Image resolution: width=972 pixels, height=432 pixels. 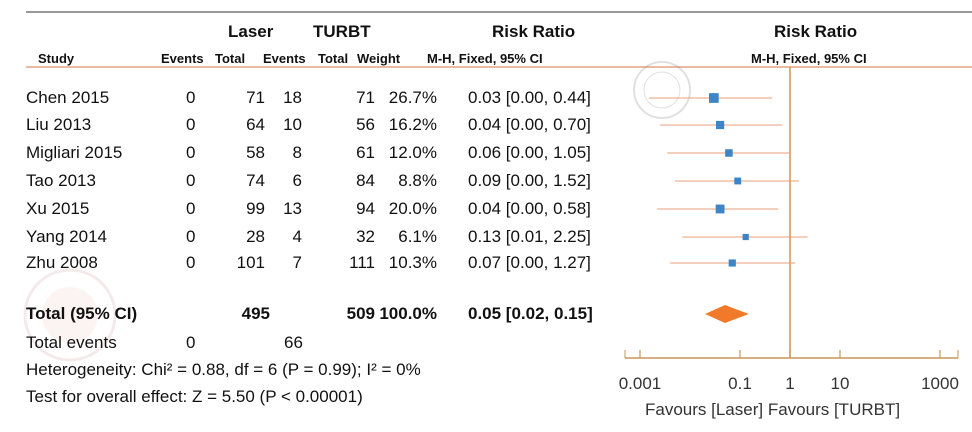 I want to click on total-n1: 495, so click(x=255, y=313).